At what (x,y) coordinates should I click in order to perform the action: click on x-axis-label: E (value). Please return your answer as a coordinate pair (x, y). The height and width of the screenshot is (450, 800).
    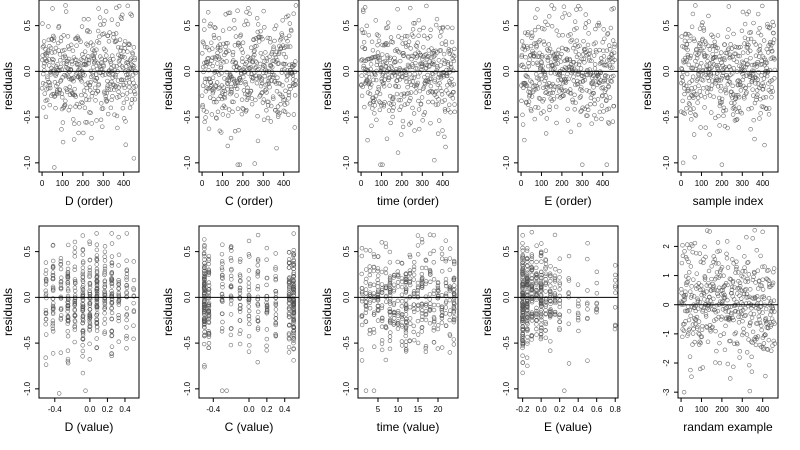
    Looking at the image, I should click on (568, 427).